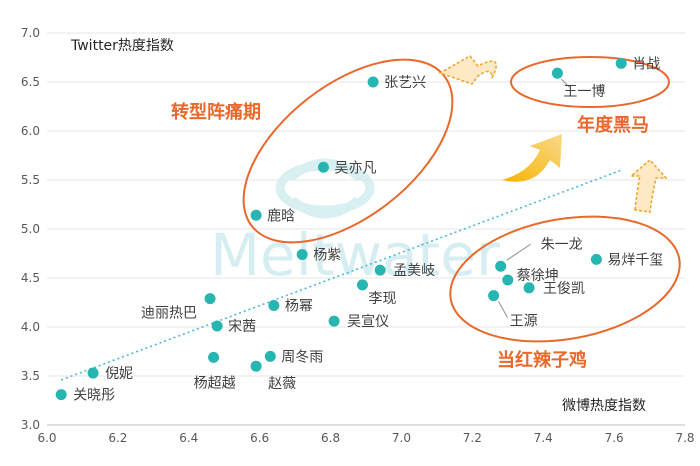  Describe the element at coordinates (534, 198) in the screenshot. I see `label-leader-lines` at that location.